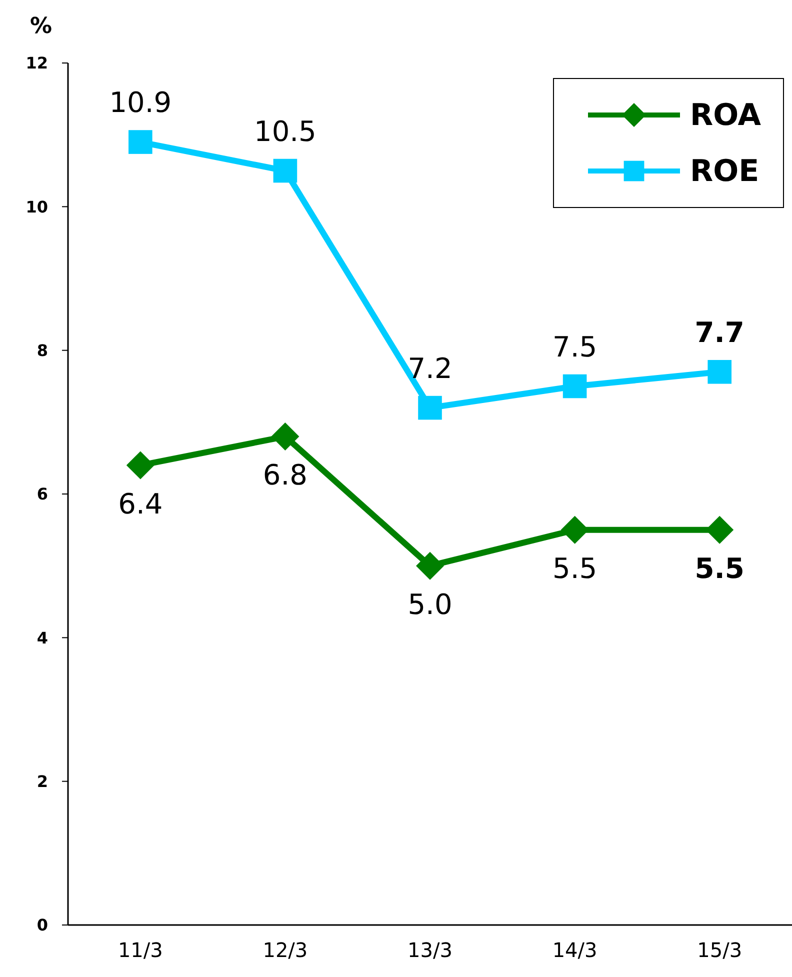 This screenshot has height=977, width=792. Describe the element at coordinates (42, 350) in the screenshot. I see `y-tick-label: 8` at that location.